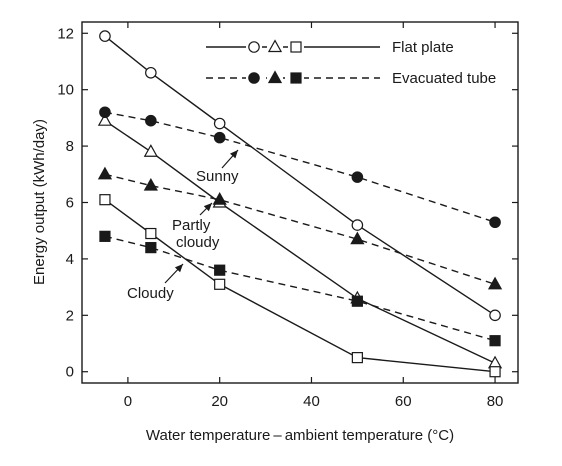 The width and height of the screenshot is (562, 466). What do you see at coordinates (150, 293) in the screenshot?
I see `annotation-cloudy-low: Cloudy` at bounding box center [150, 293].